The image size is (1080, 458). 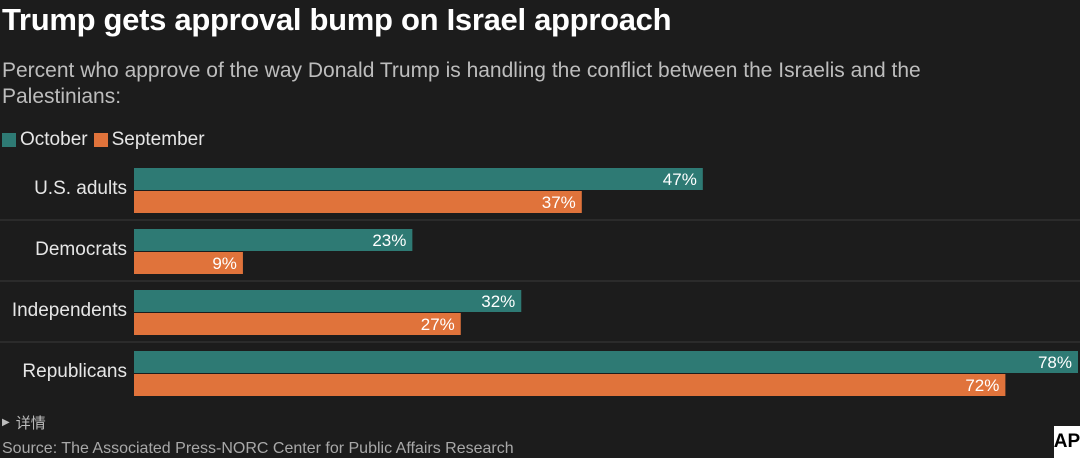 What do you see at coordinates (273, 240) in the screenshot?
I see `bar-october-democrats` at bounding box center [273, 240].